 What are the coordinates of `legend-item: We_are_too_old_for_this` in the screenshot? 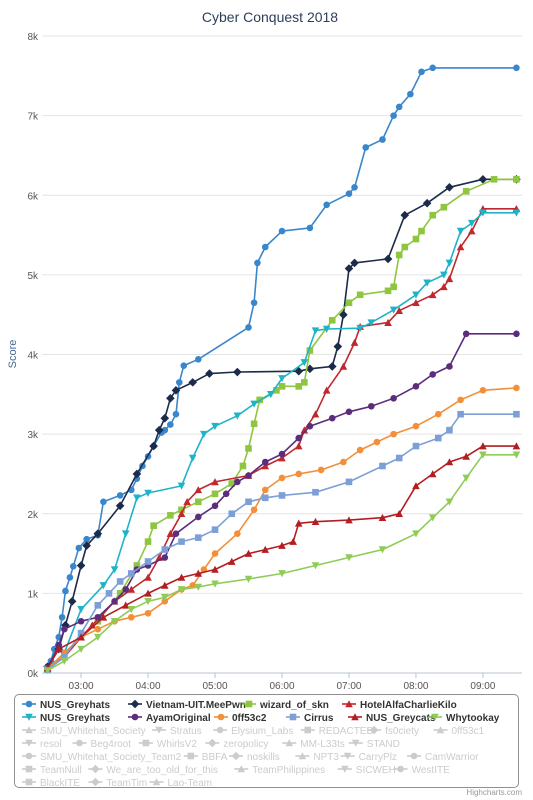 It's located at (153, 770).